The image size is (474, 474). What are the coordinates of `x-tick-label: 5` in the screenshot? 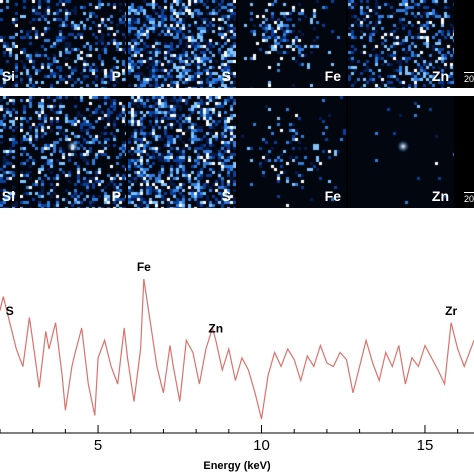 It's located at (98, 445).